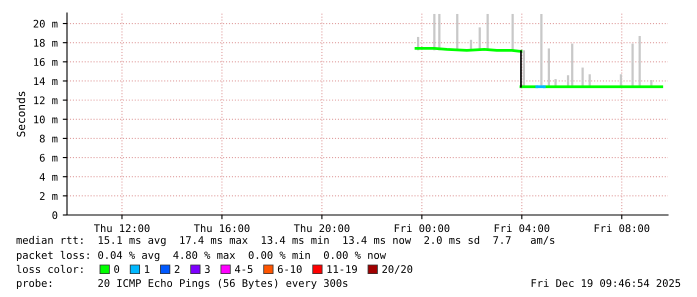 This screenshot has width=697, height=297. I want to click on legend-label: 1, so click(147, 269).